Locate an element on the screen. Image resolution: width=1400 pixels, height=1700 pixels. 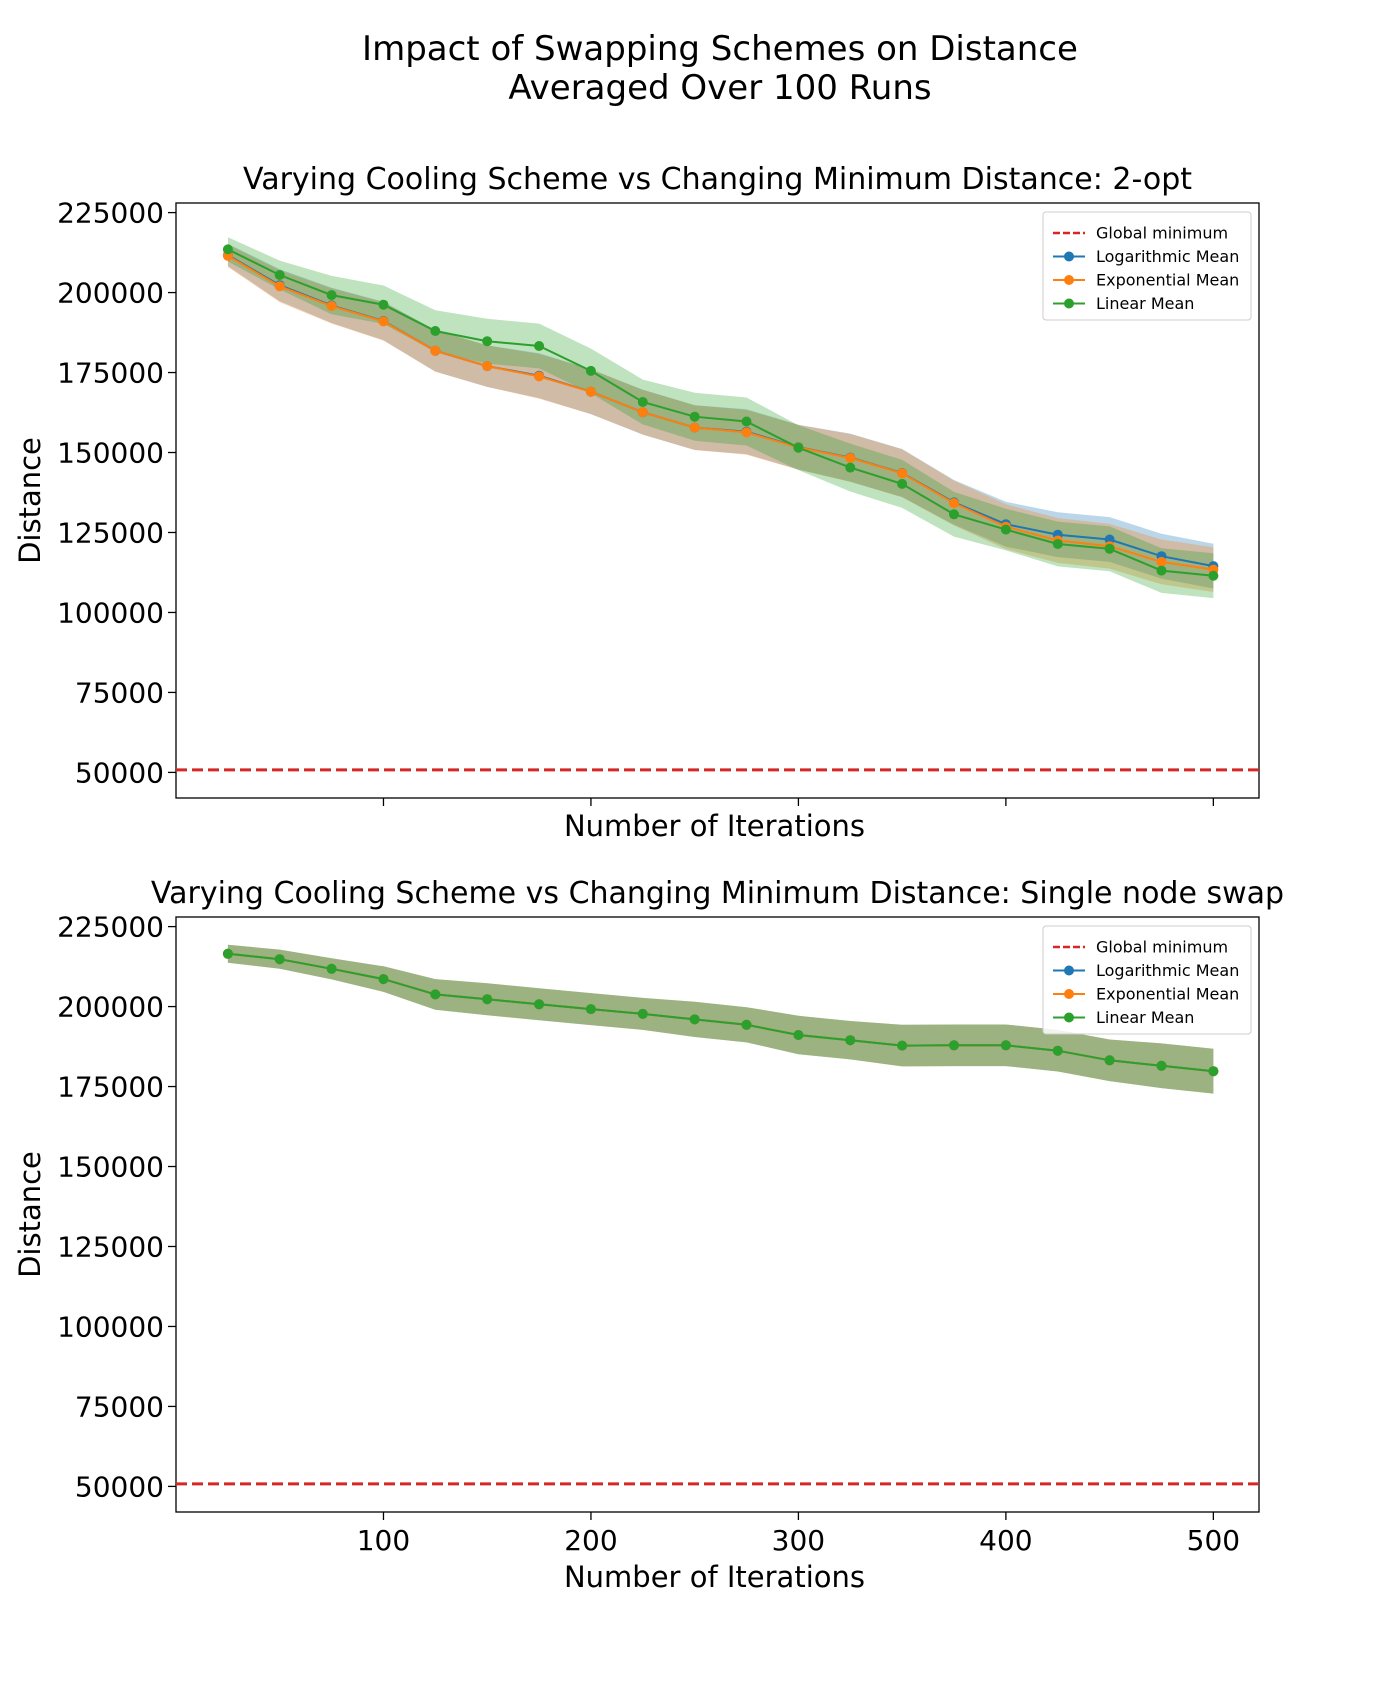
std-band-linear-mean is located at coordinates (720, 1019).